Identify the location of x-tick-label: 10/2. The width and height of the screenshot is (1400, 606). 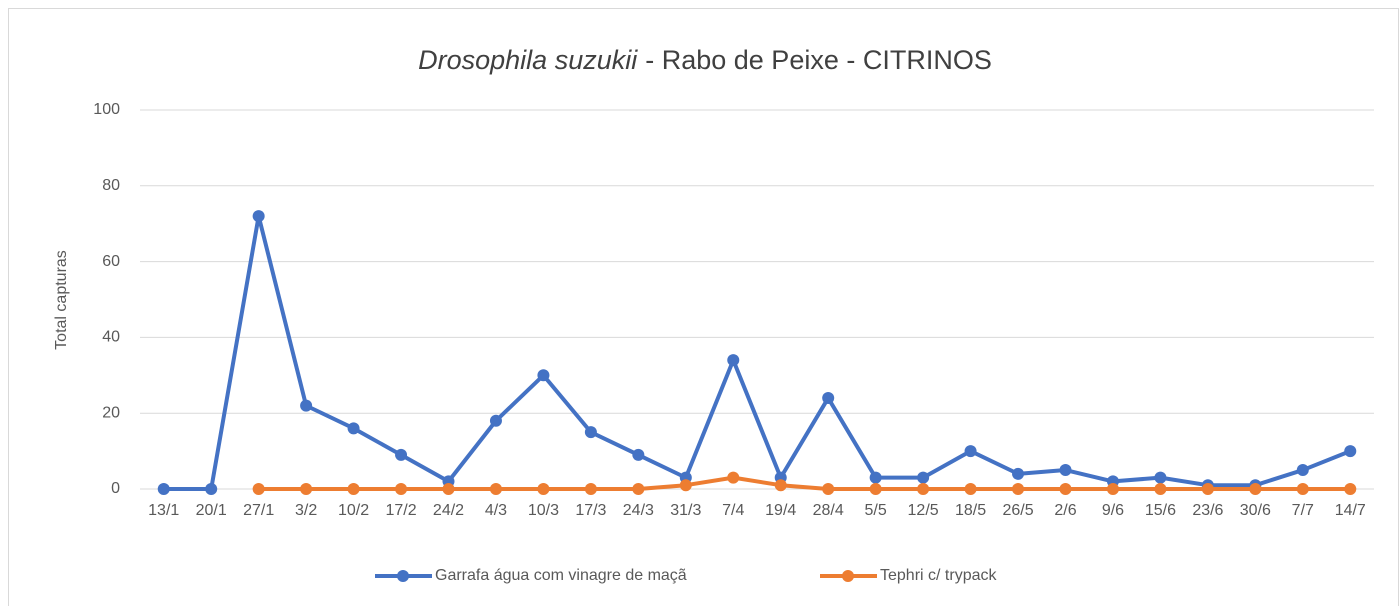
(353, 510).